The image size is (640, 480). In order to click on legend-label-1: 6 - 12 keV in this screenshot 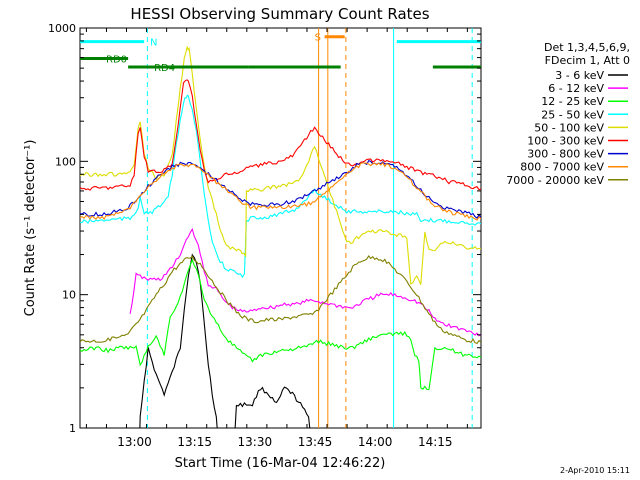, I will do `click(576, 88)`.